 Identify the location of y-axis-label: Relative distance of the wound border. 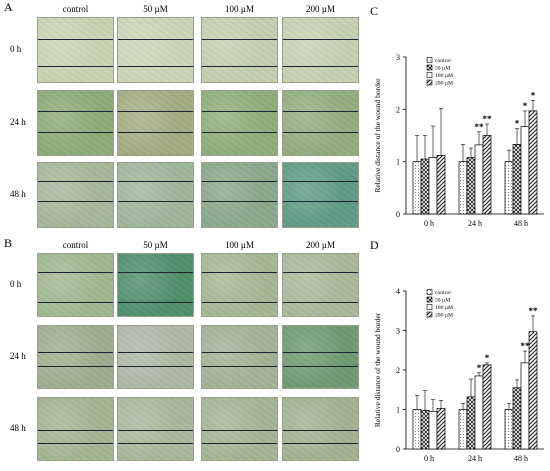
(377, 135).